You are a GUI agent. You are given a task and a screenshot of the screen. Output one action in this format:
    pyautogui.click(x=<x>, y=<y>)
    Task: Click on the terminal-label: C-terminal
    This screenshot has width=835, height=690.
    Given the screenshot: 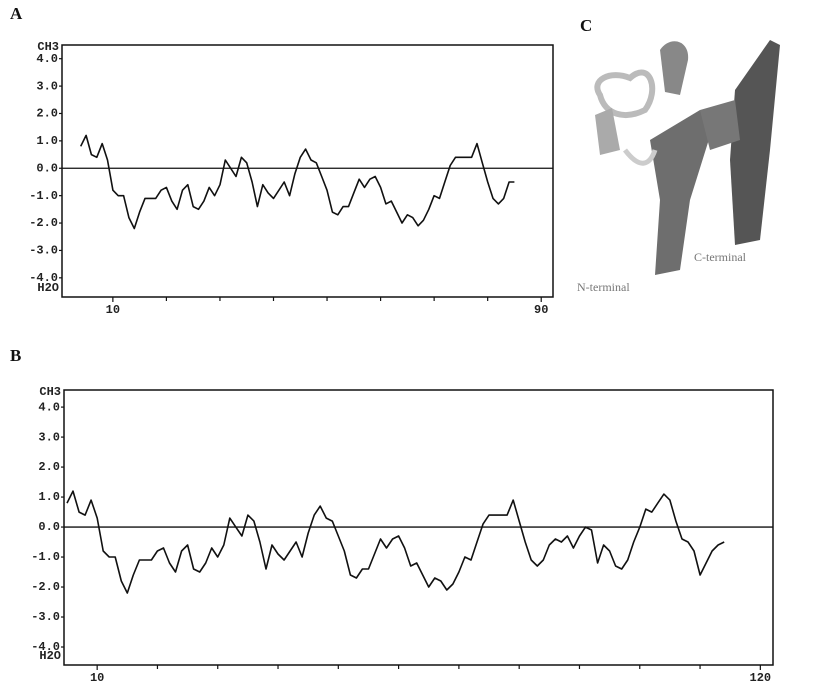 What is the action you would take?
    pyautogui.click(x=720, y=257)
    